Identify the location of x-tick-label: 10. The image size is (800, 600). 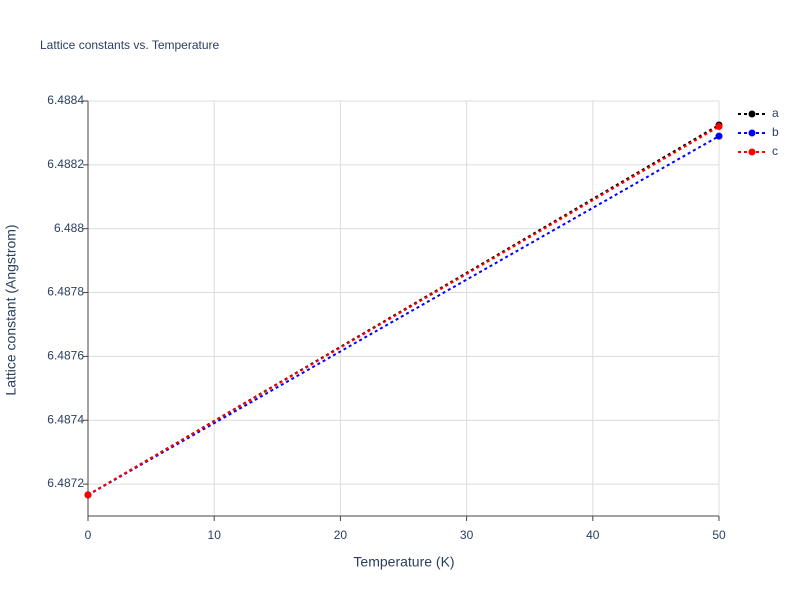
(215, 535).